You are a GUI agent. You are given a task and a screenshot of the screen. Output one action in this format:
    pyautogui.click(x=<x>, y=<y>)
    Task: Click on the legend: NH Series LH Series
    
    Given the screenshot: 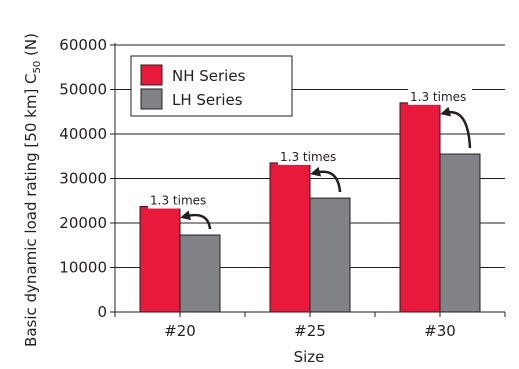 What is the action you would take?
    pyautogui.click(x=211, y=86)
    